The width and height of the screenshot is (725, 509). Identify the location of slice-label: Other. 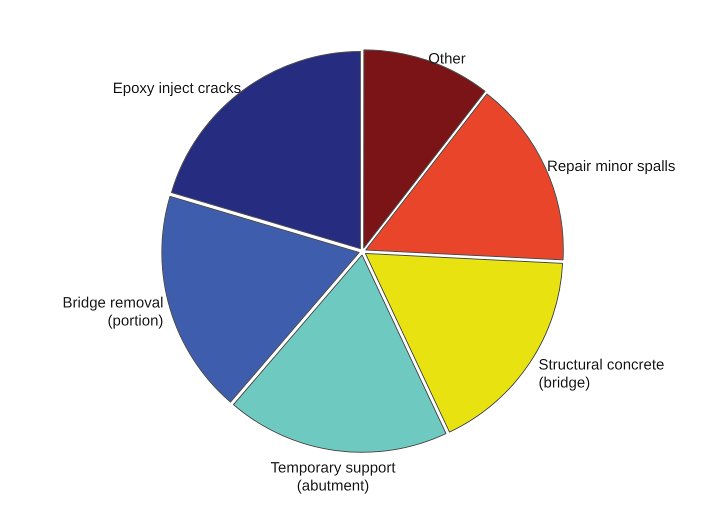
(447, 59).